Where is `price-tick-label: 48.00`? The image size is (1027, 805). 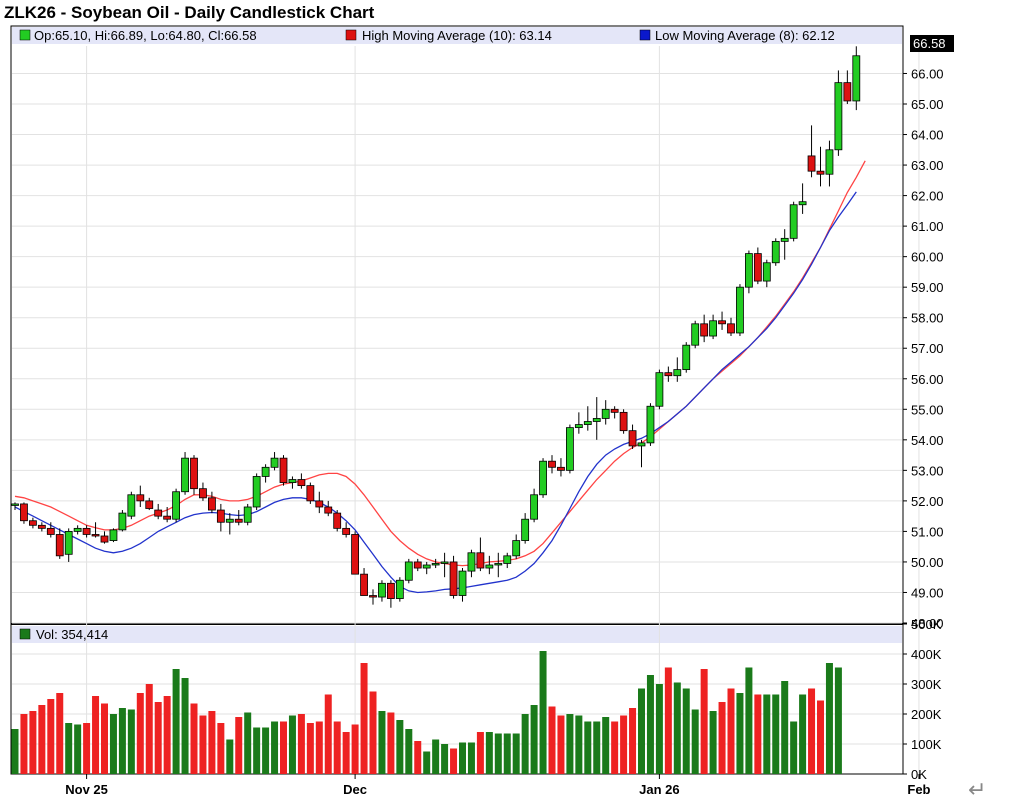 price-tick-label: 48.00 is located at coordinates (927, 623).